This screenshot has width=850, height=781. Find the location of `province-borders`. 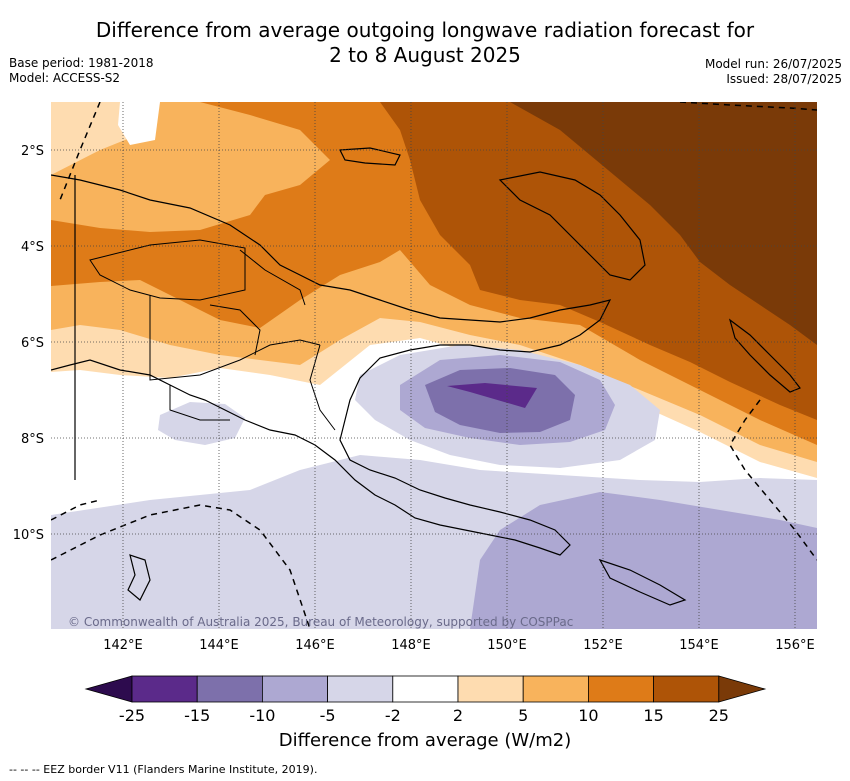

province-borders is located at coordinates (212, 335).